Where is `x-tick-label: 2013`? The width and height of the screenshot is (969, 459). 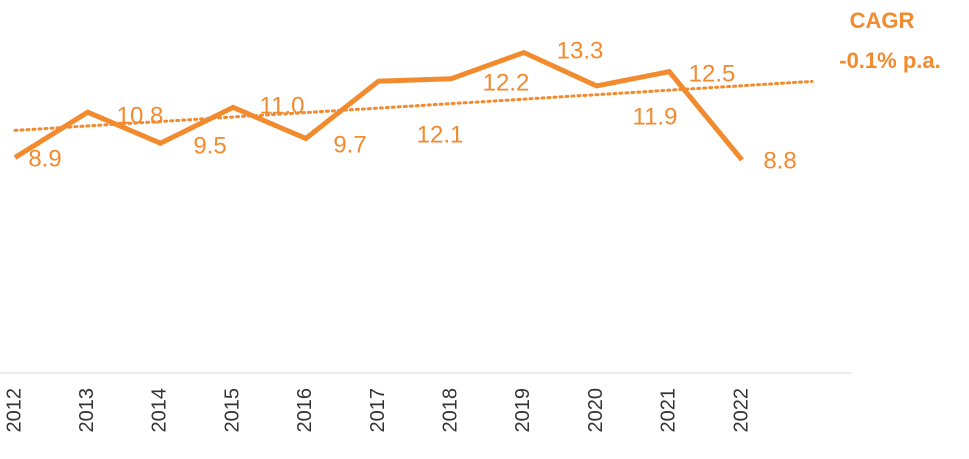 x-tick-label: 2013 is located at coordinates (87, 410).